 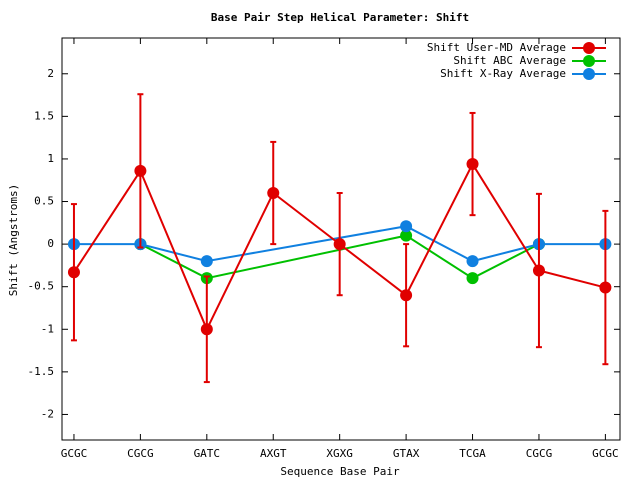 I want to click on x-tick-label: TCGA, so click(x=472, y=453).